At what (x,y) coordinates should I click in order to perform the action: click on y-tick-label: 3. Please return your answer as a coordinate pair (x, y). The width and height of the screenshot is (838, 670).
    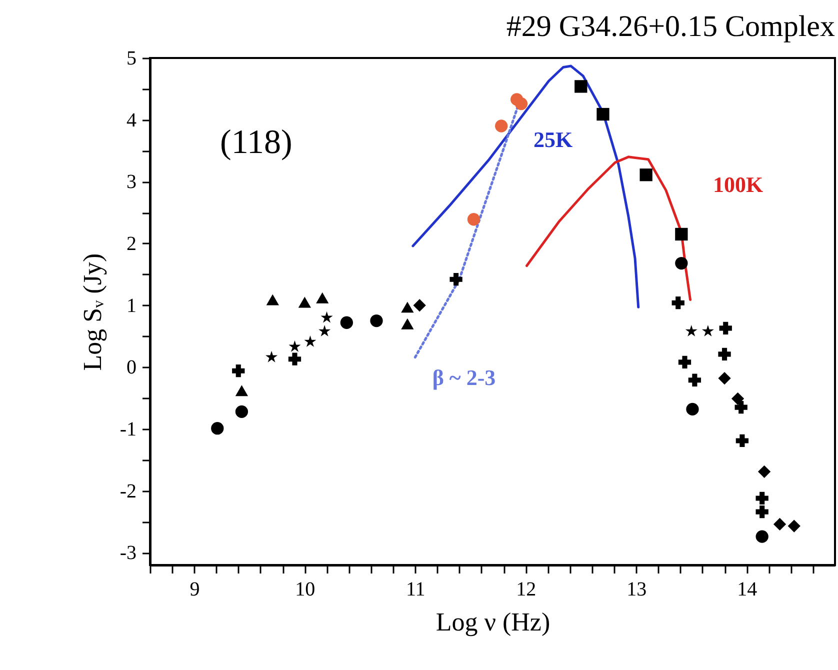
    Looking at the image, I should click on (131, 182).